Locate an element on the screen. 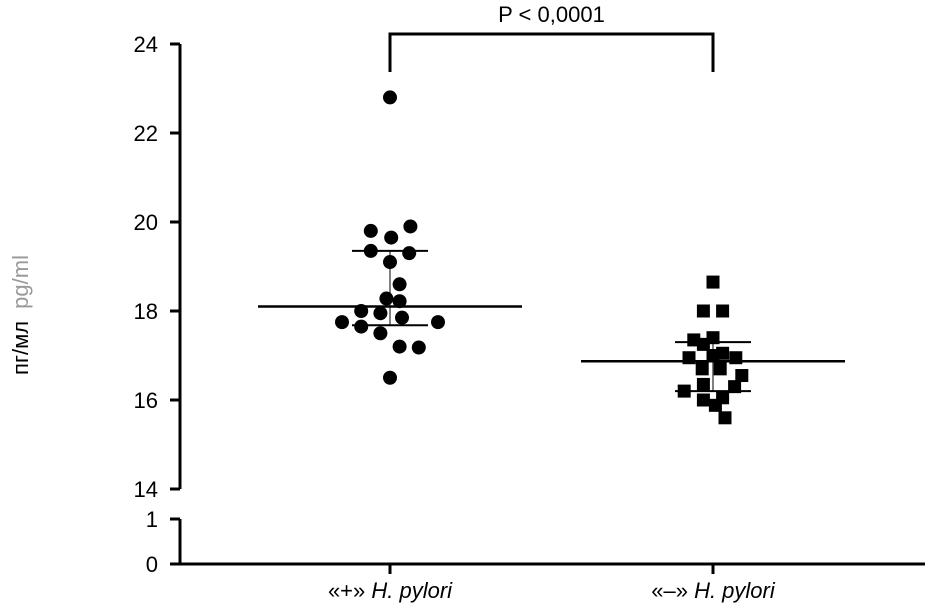 This screenshot has width=930, height=608. y-tick-label: 16 is located at coordinates (146, 400).